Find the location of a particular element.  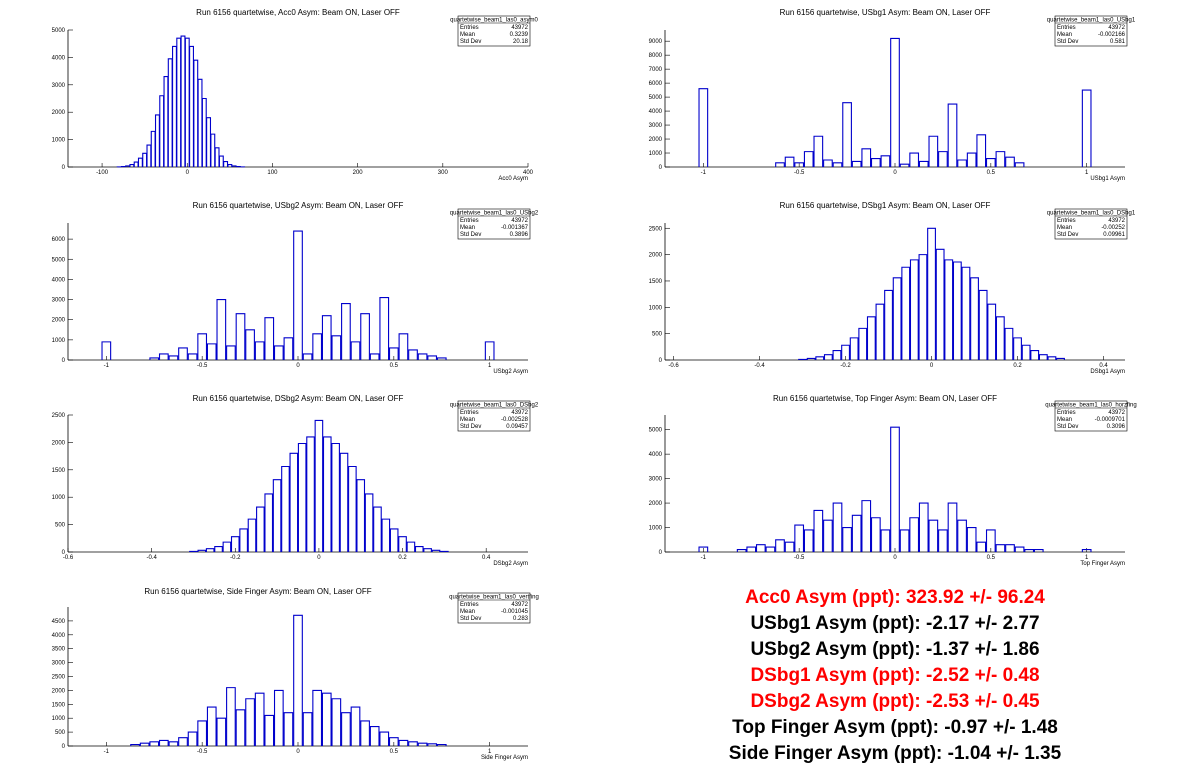

y-tick-label: 500 is located at coordinates (657, 335).